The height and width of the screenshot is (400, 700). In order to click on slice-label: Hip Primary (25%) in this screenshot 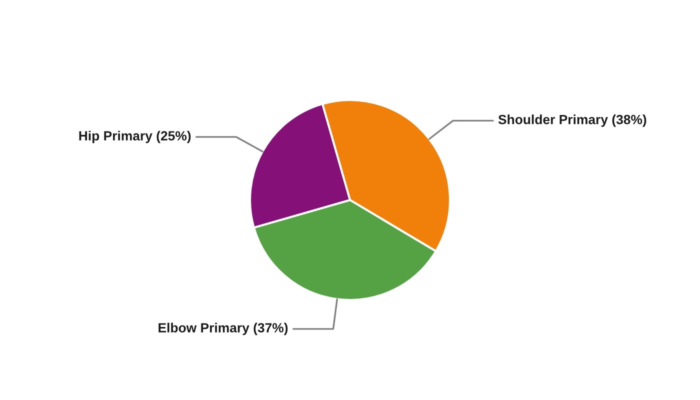, I will do `click(135, 137)`.